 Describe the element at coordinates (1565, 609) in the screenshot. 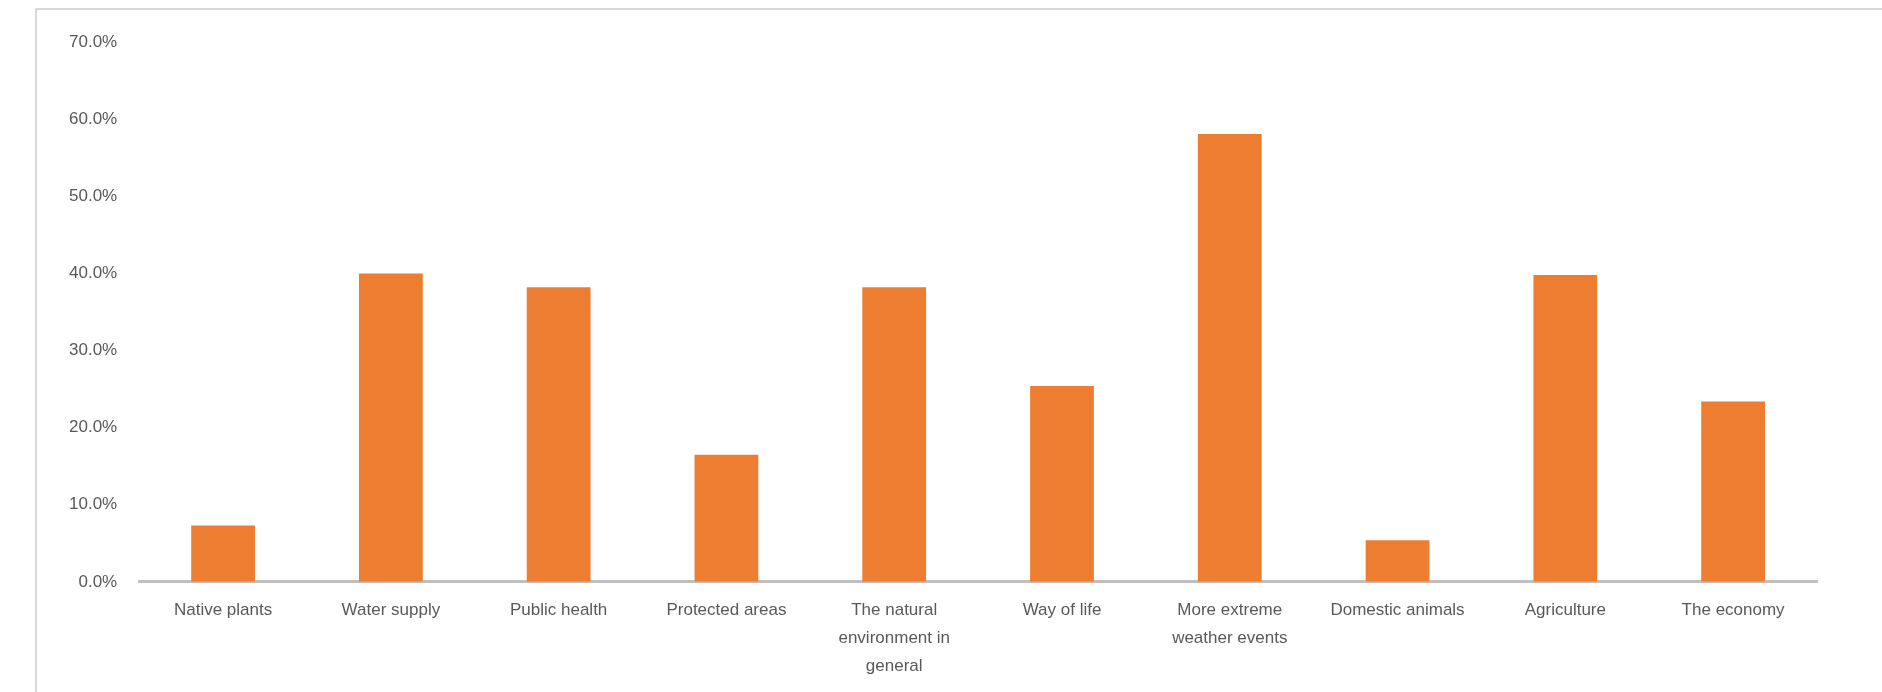

I see `x-tick-label: Agriculture` at that location.